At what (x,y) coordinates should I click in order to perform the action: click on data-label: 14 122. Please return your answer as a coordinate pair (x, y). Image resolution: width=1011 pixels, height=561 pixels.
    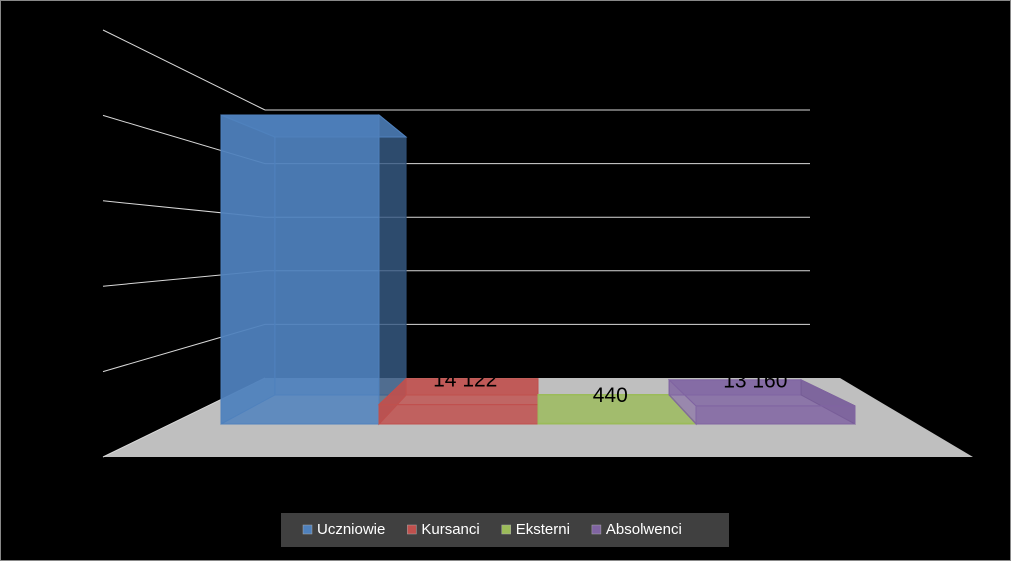
    Looking at the image, I should click on (465, 379).